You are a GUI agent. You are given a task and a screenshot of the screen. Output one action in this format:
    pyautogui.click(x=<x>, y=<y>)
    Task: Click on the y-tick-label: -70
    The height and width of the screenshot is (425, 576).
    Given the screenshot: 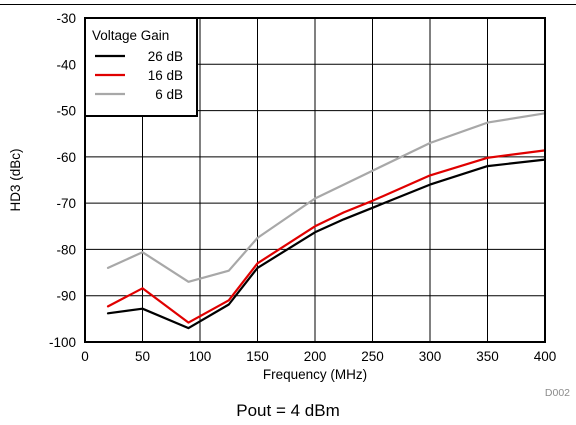 What is the action you would take?
    pyautogui.click(x=66, y=203)
    